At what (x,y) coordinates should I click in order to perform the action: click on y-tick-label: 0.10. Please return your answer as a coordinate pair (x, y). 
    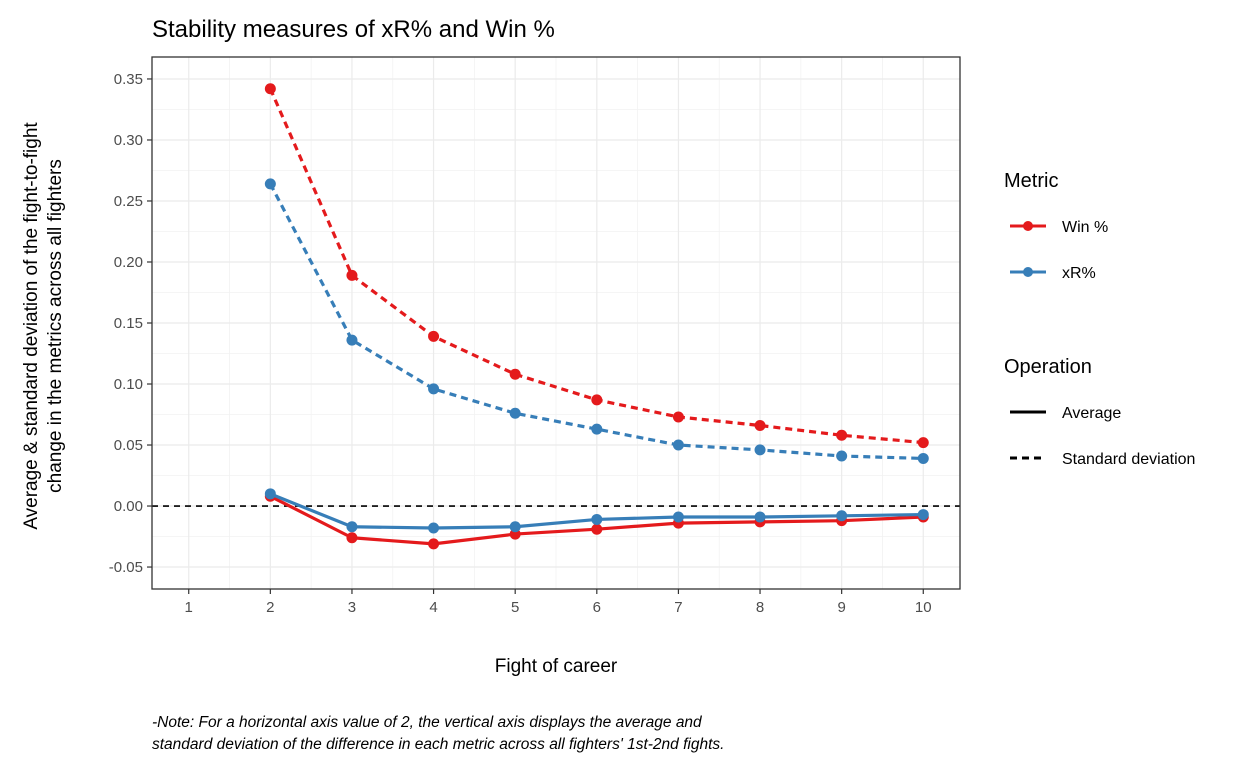
    Looking at the image, I should click on (128, 384).